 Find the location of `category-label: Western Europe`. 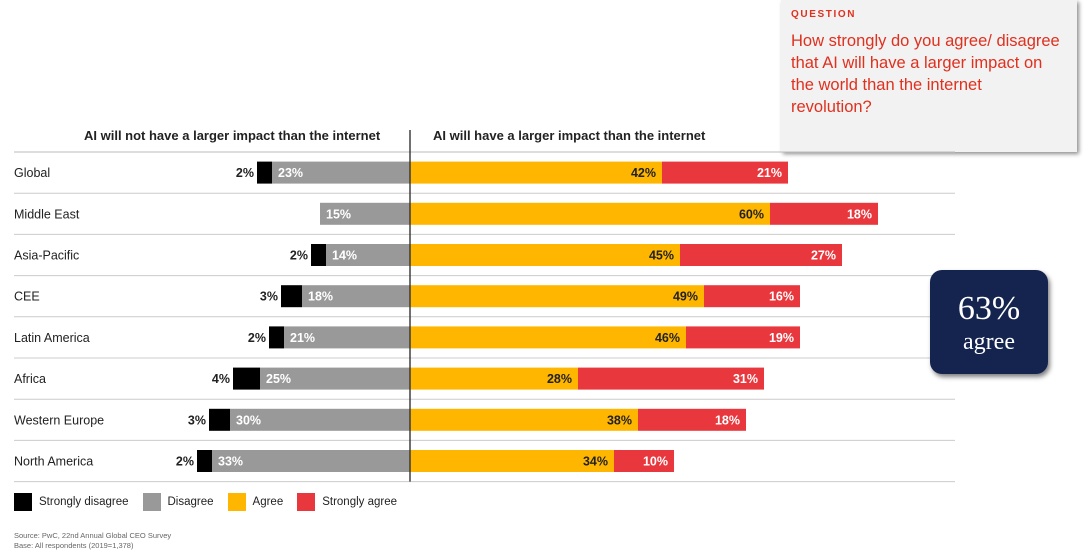

category-label: Western Europe is located at coordinates (59, 420).